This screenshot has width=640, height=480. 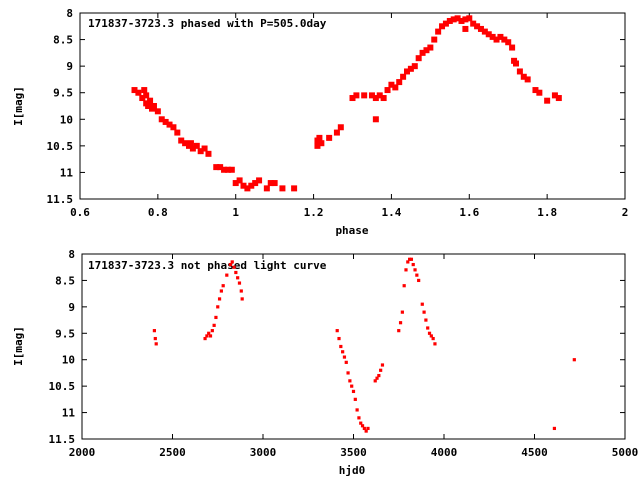 What do you see at coordinates (469, 212) in the screenshot?
I see `x-tick-label: 1.6` at bounding box center [469, 212].